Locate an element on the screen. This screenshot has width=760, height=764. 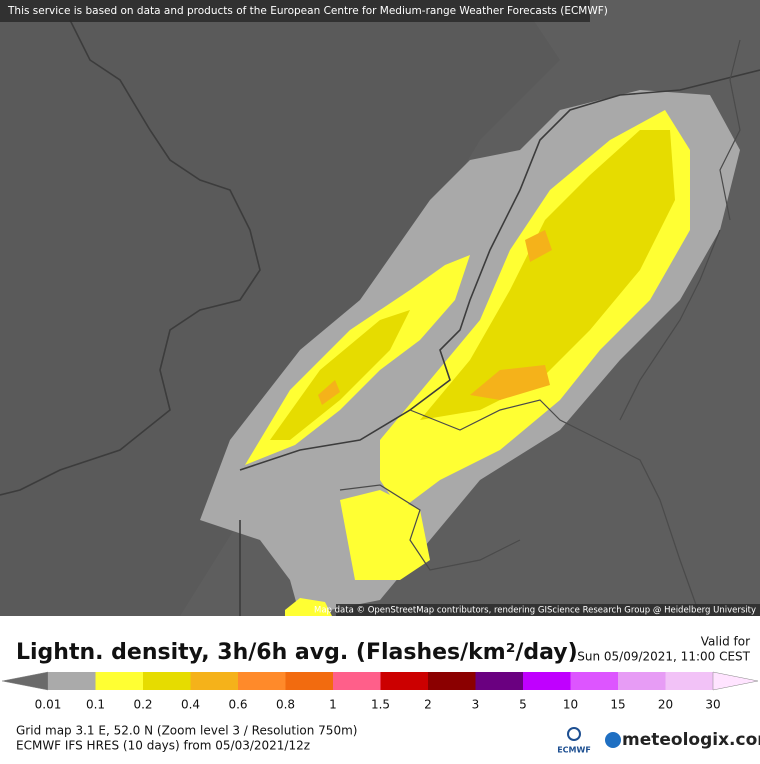
brand: meteologix.com is located at coordinates (691, 740).